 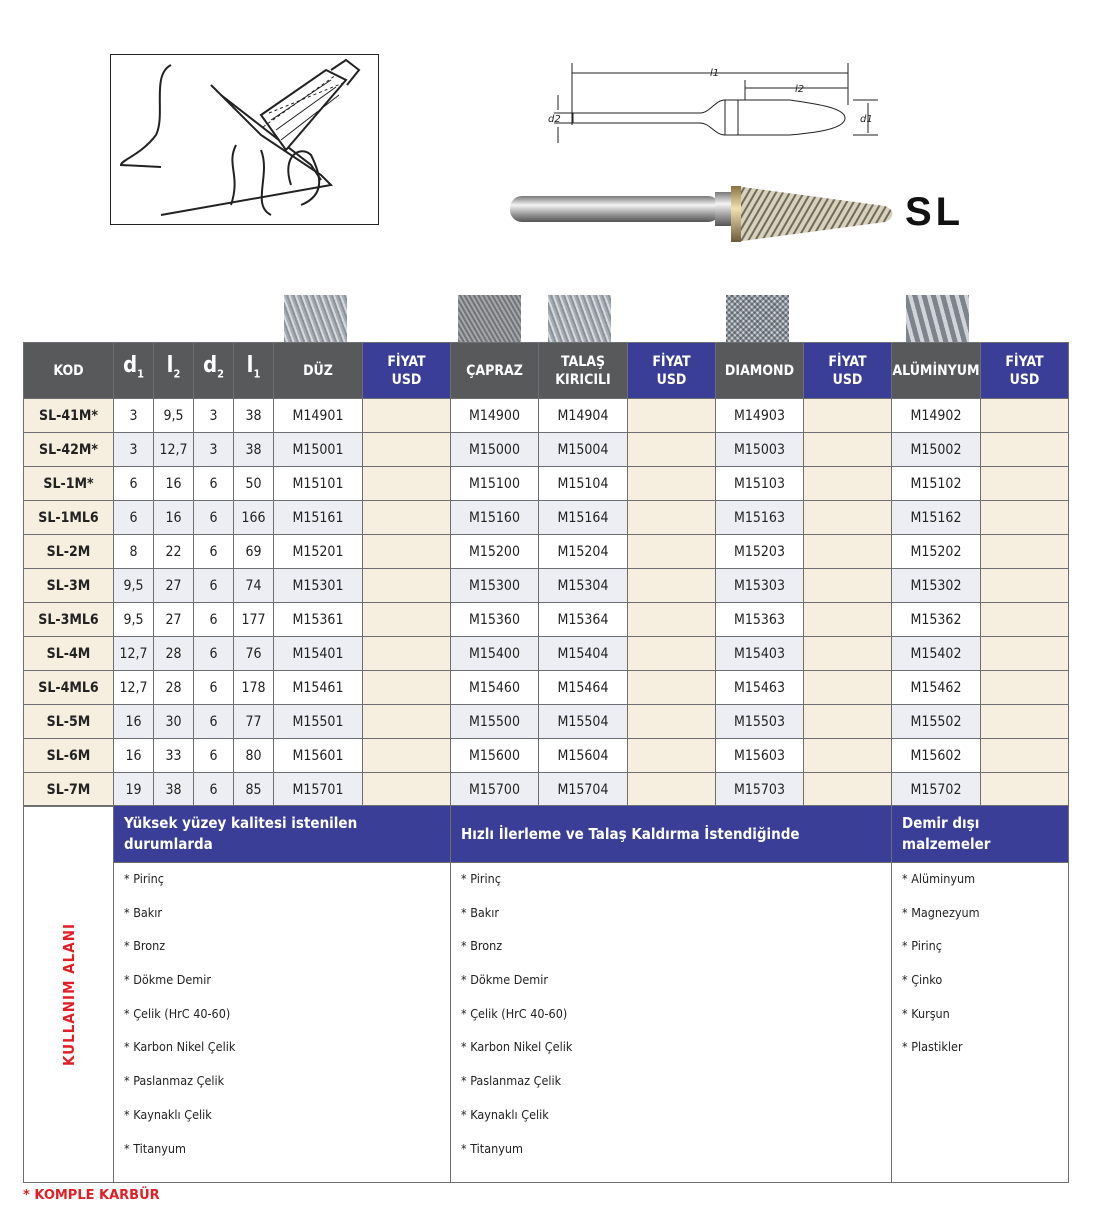 What do you see at coordinates (759, 517) in the screenshot?
I see `cell-diamond: M15163` at bounding box center [759, 517].